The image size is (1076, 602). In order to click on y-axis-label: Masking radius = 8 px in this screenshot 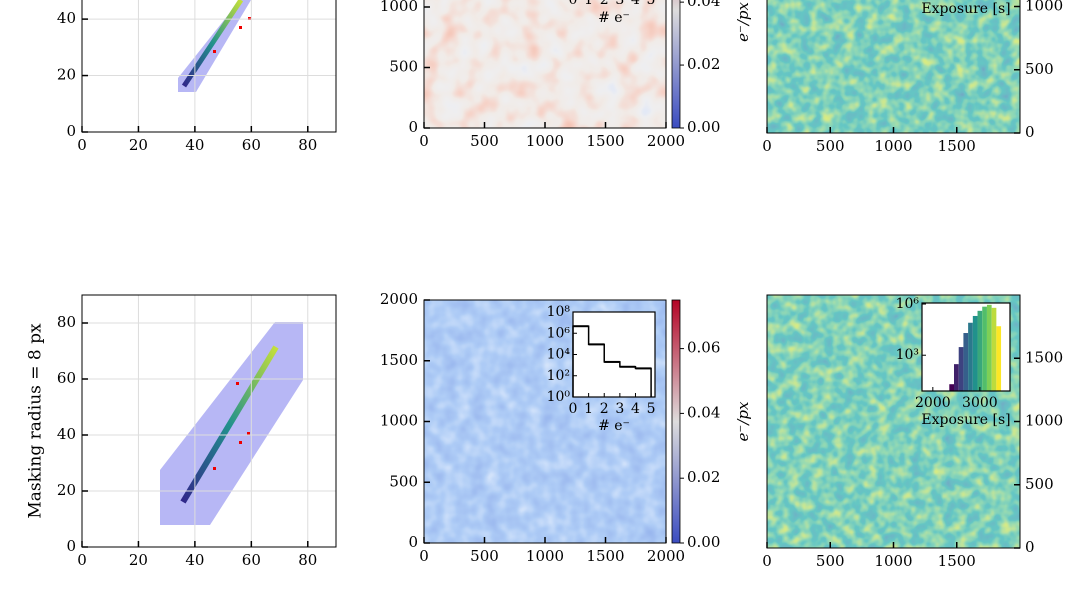, I will do `click(36, 421)`.